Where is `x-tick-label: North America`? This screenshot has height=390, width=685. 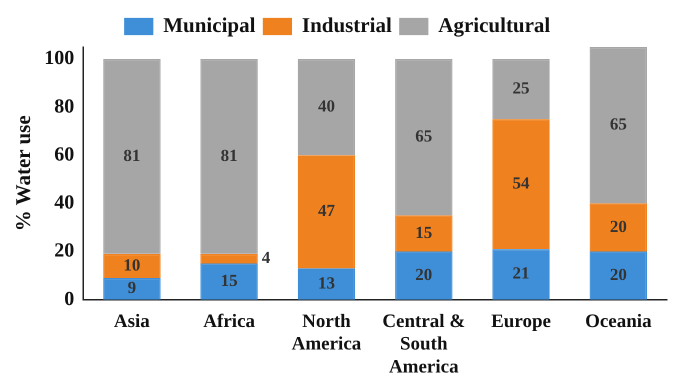 x-tick-label: North America is located at coordinates (327, 332).